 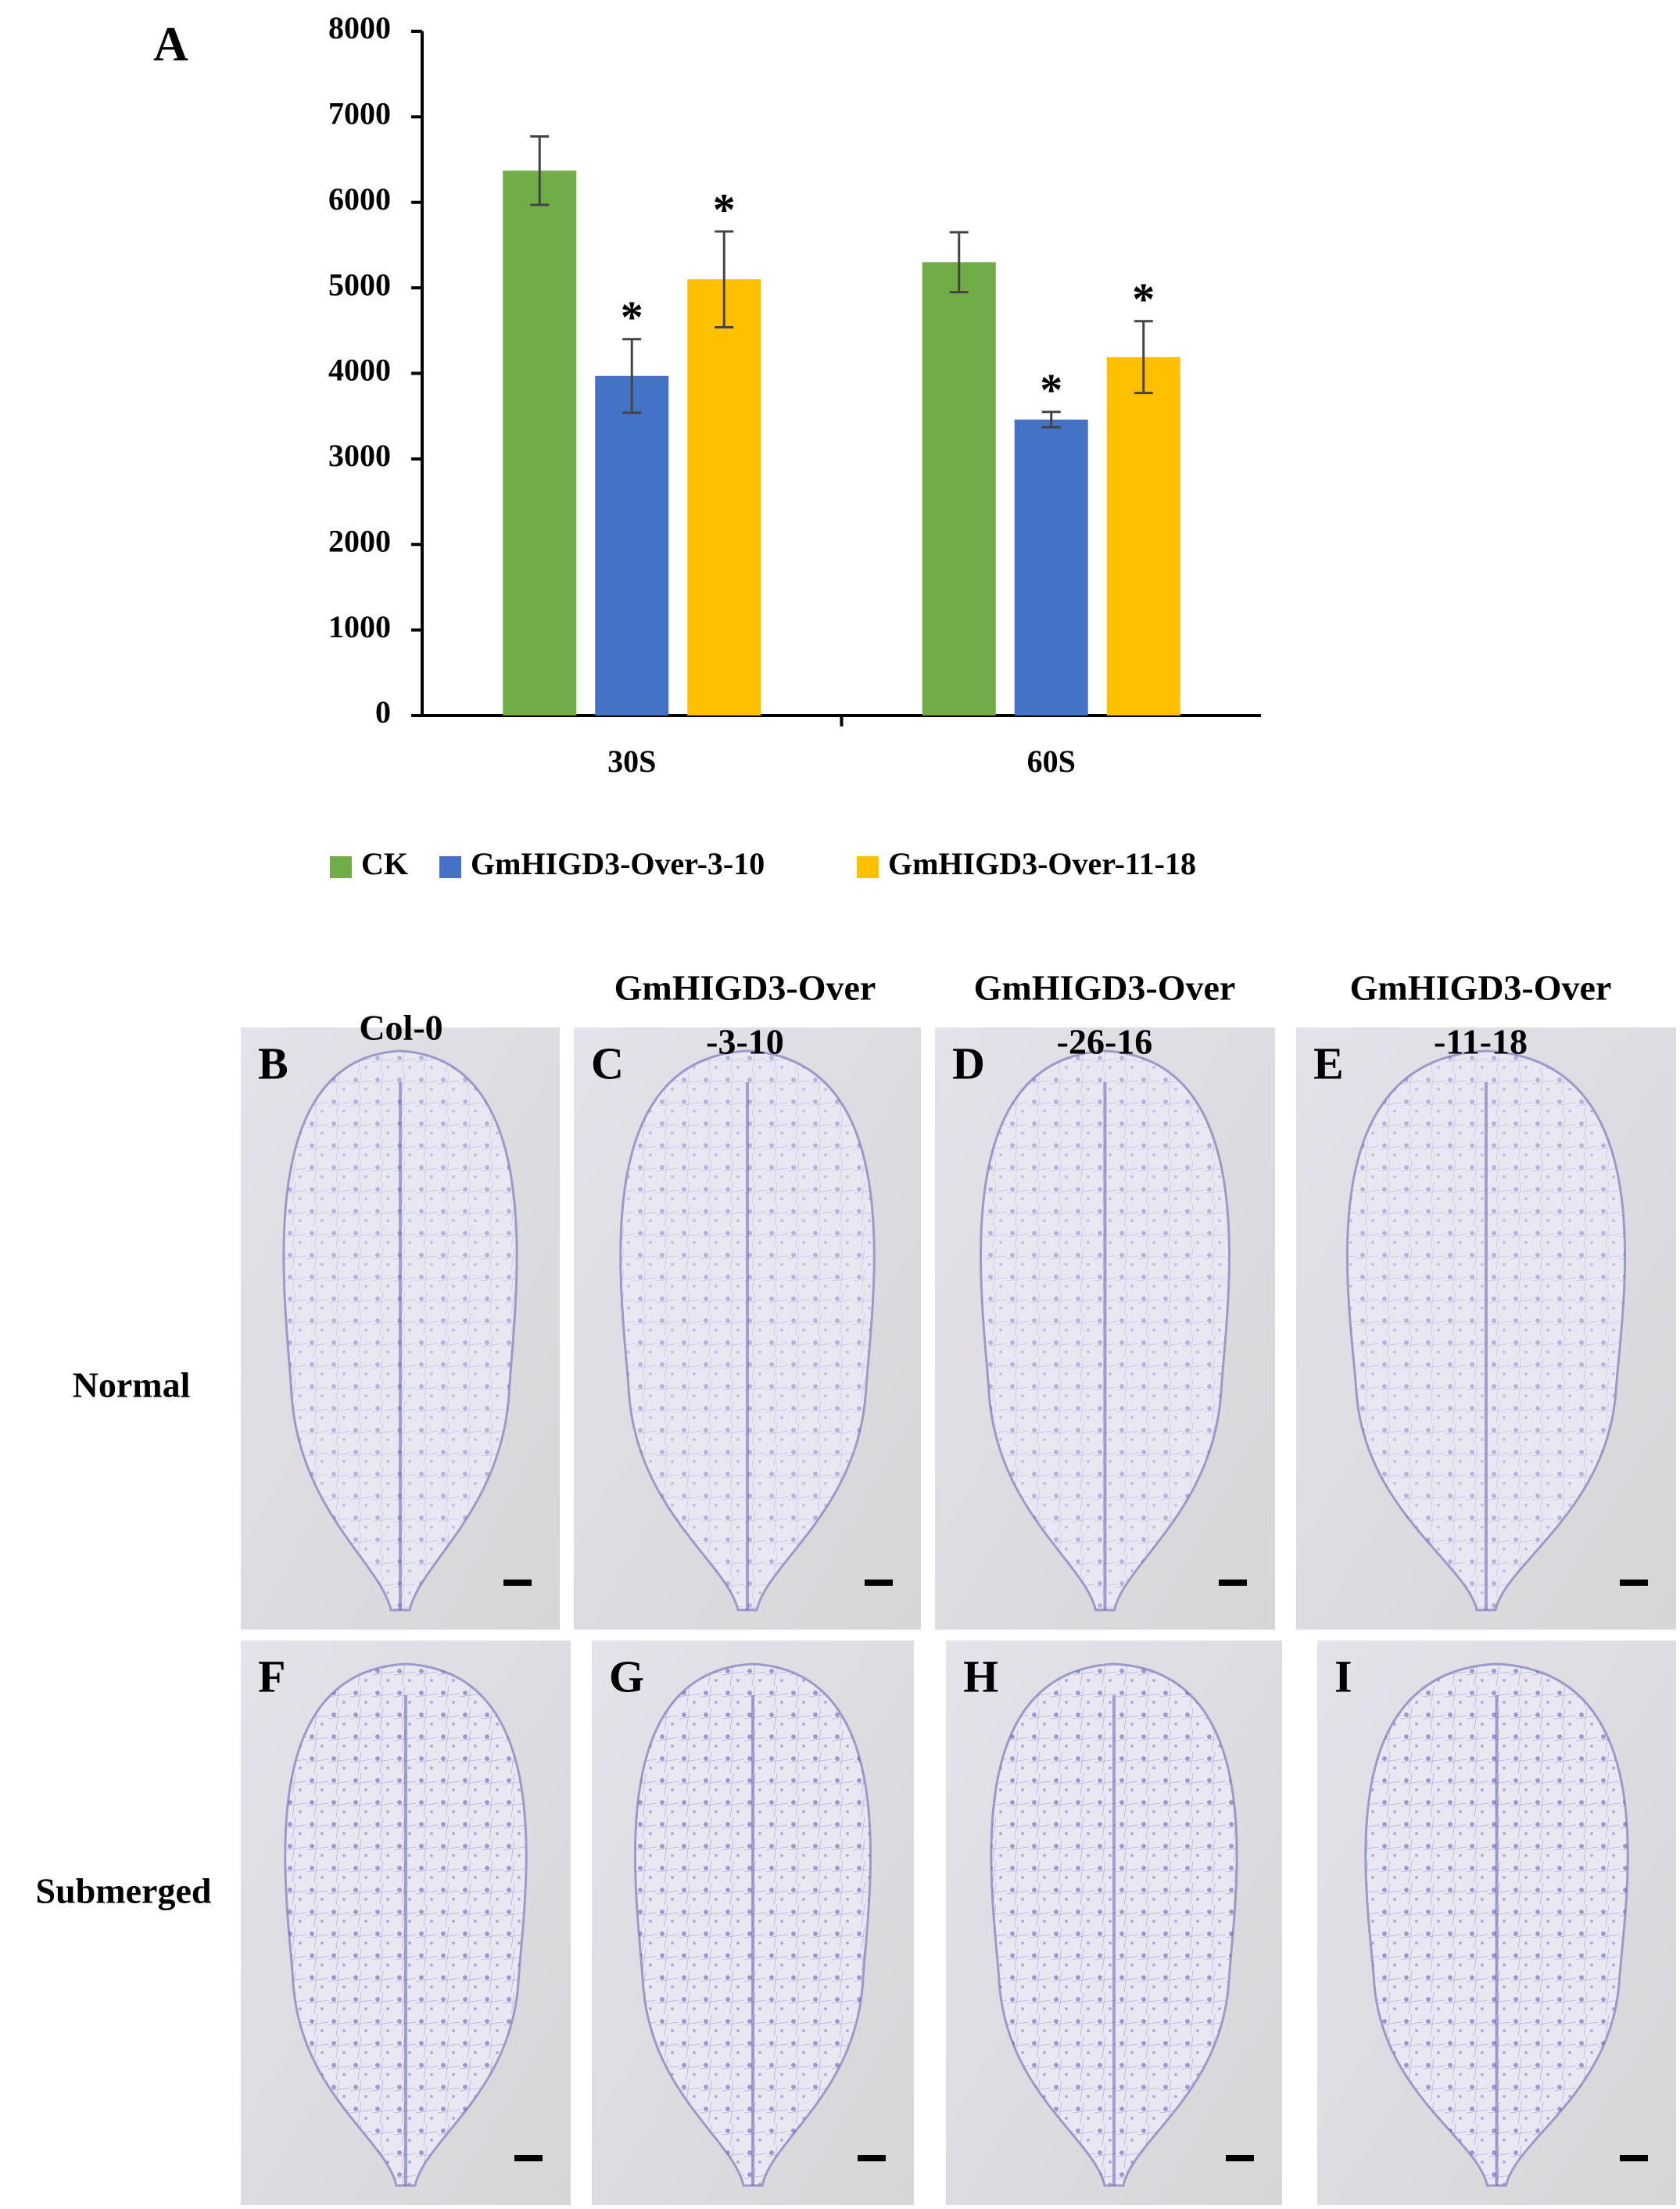 I want to click on y-tick-label: 7000, so click(x=359, y=113).